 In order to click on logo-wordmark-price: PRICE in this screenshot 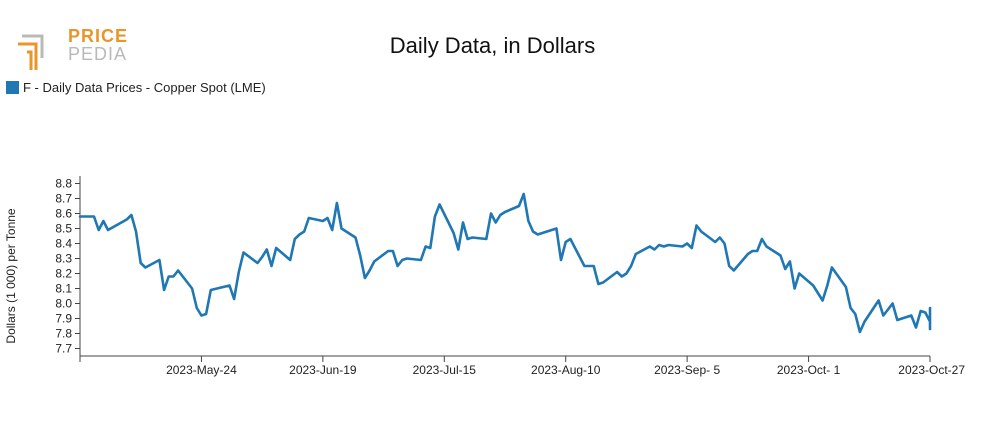, I will do `click(98, 36)`.